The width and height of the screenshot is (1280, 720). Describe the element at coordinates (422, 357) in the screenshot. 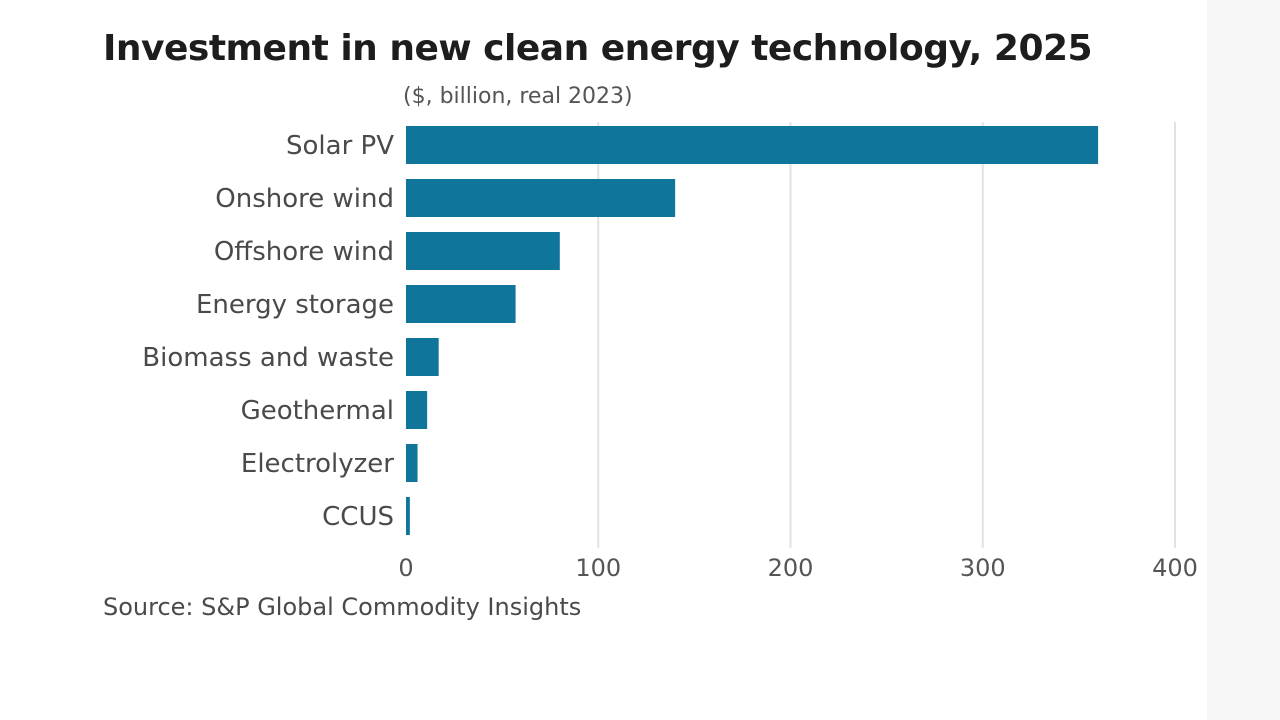

I see `bar-biomass-and-waste` at that location.